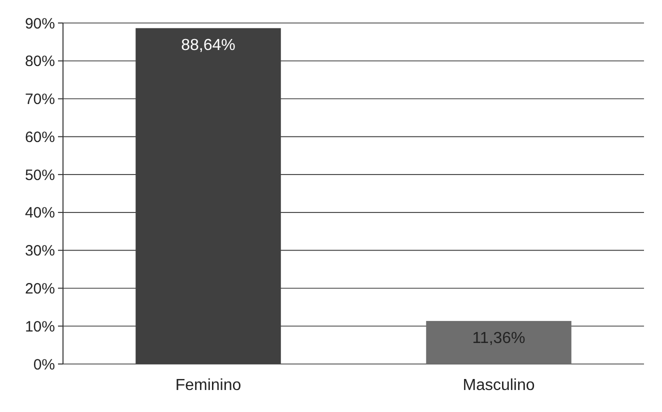  What do you see at coordinates (498, 385) in the screenshot?
I see `x-tick-label: Masculino` at bounding box center [498, 385].